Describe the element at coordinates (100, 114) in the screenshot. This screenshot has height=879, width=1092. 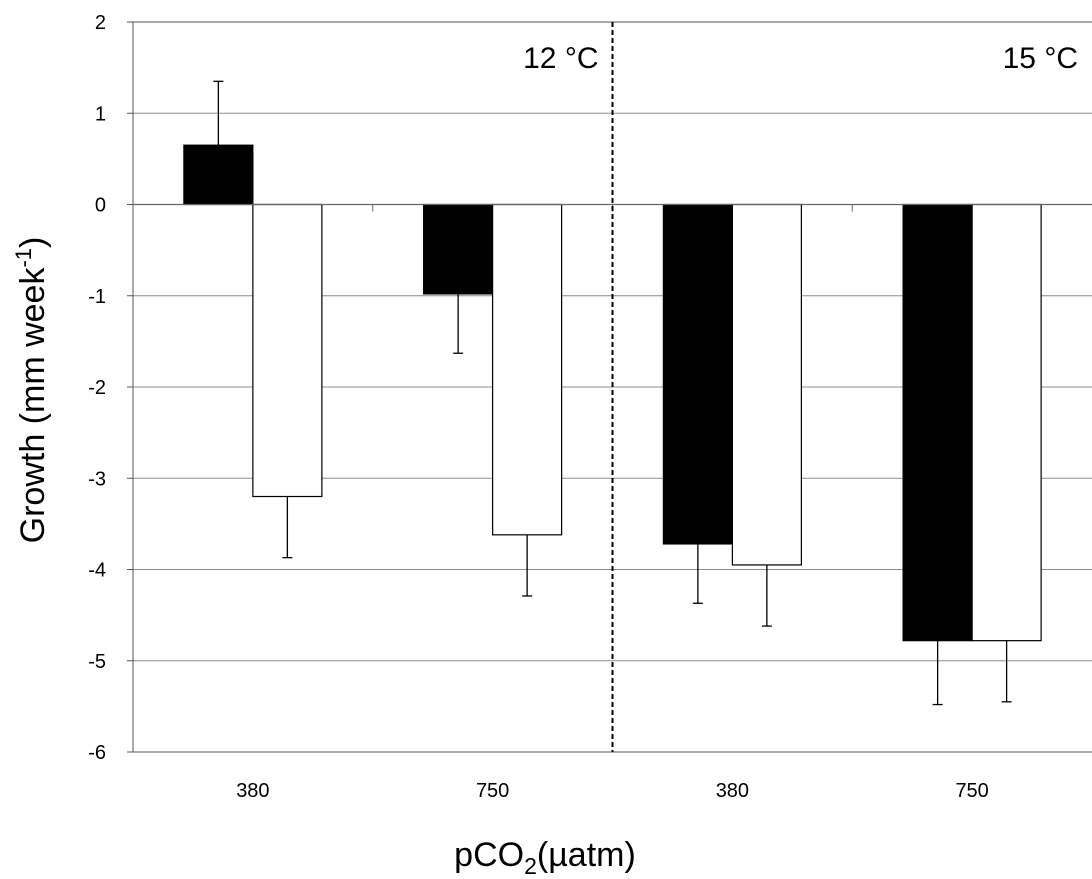
I see `y-tick-label: 1` at that location.